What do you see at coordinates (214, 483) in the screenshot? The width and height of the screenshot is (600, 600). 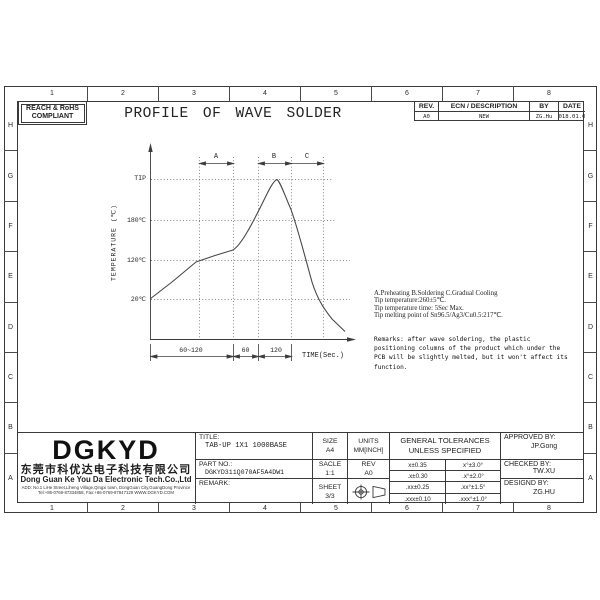 I see `remark-label: REMARK:` at bounding box center [214, 483].